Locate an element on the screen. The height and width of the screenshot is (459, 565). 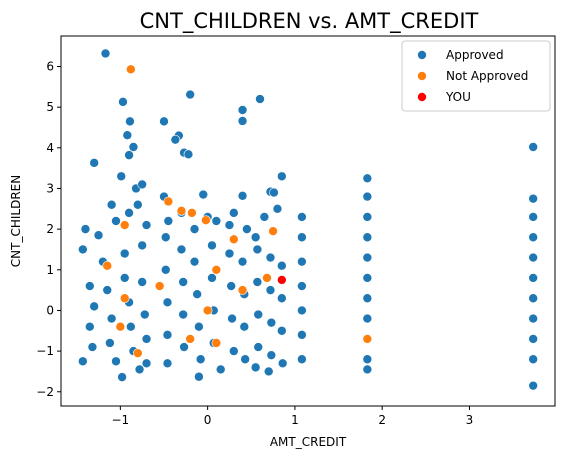
legend: Approved Not Approved YOU is located at coordinates (476, 76).